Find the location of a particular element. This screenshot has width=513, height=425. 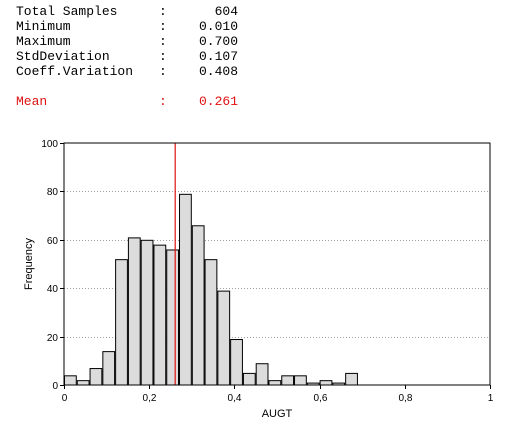

x-tick-label: 0,4 is located at coordinates (235, 398).